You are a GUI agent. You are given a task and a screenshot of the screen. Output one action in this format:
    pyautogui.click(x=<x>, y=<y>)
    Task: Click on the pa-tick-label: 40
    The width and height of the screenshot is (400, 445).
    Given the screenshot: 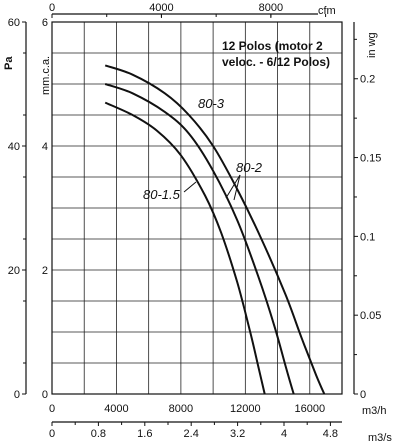 What is the action you would take?
    pyautogui.click(x=14, y=147)
    